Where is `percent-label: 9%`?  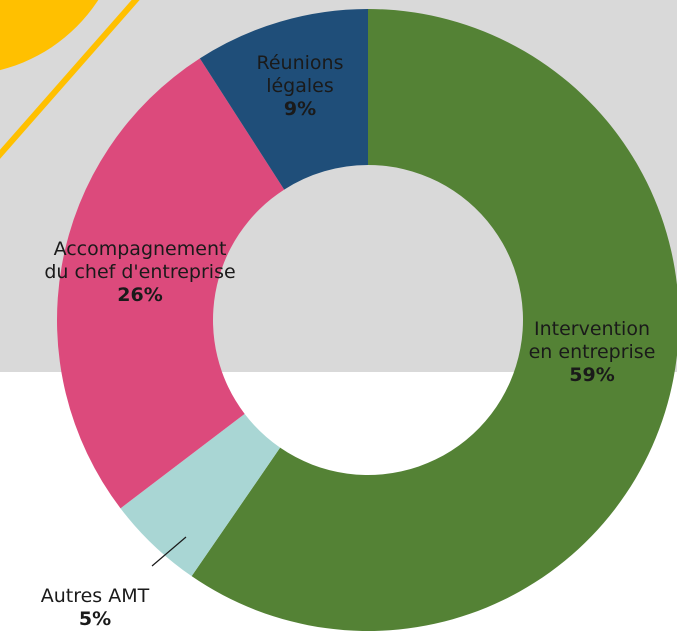
percent-label: 9% is located at coordinates (300, 109).